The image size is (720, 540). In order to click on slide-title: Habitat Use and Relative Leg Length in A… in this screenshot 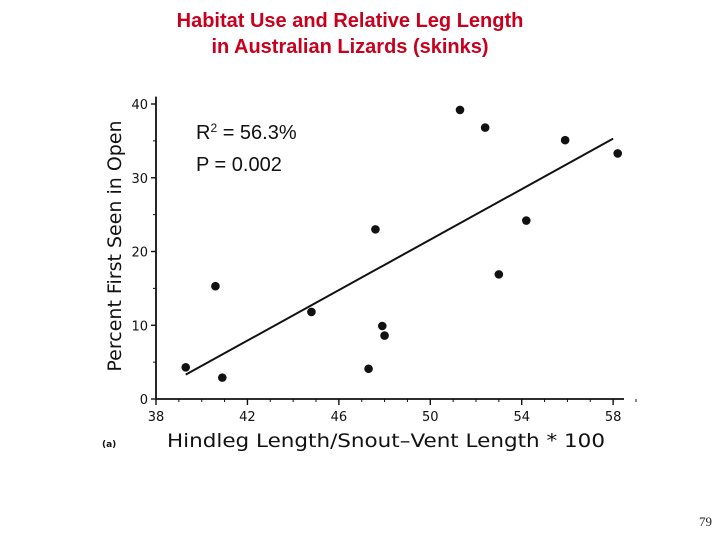, I will do `click(350, 34)`.